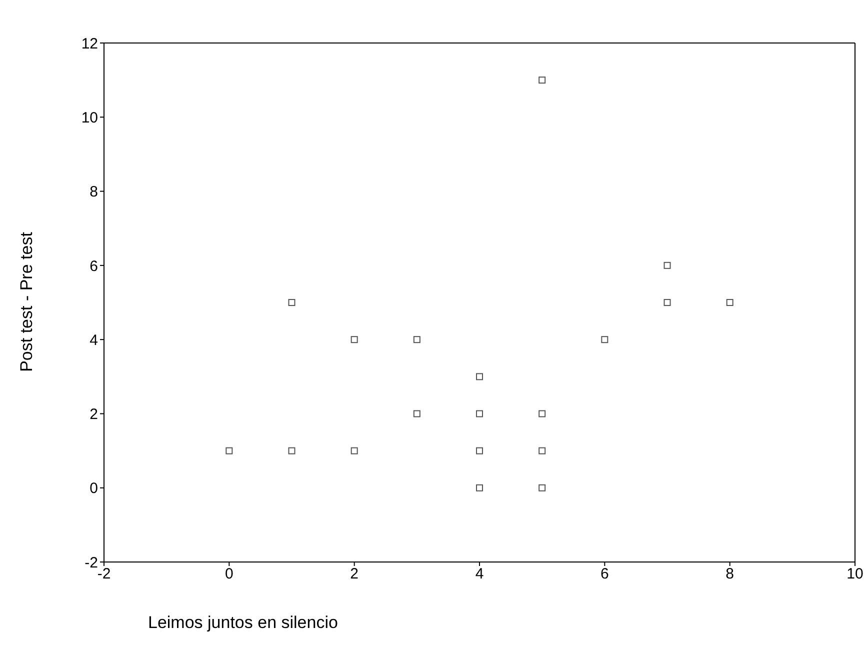 Image resolution: width=867 pixels, height=662 pixels. I want to click on x-tick-label: 0, so click(229, 574).